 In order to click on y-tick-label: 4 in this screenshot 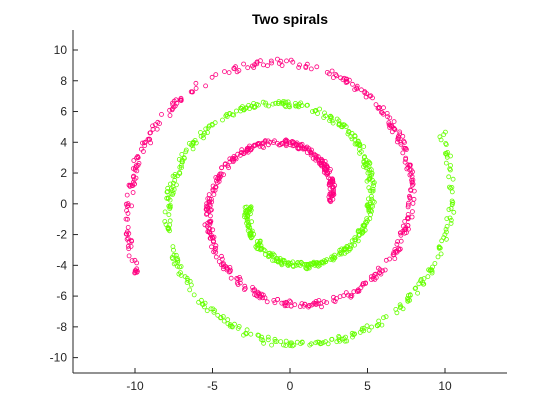, I will do `click(63, 142)`.